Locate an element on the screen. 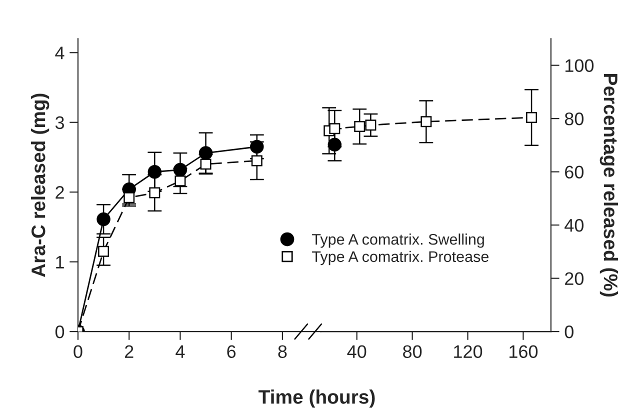 This screenshot has width=634, height=416. x-axis-title: Time (hours) is located at coordinates (316, 399).